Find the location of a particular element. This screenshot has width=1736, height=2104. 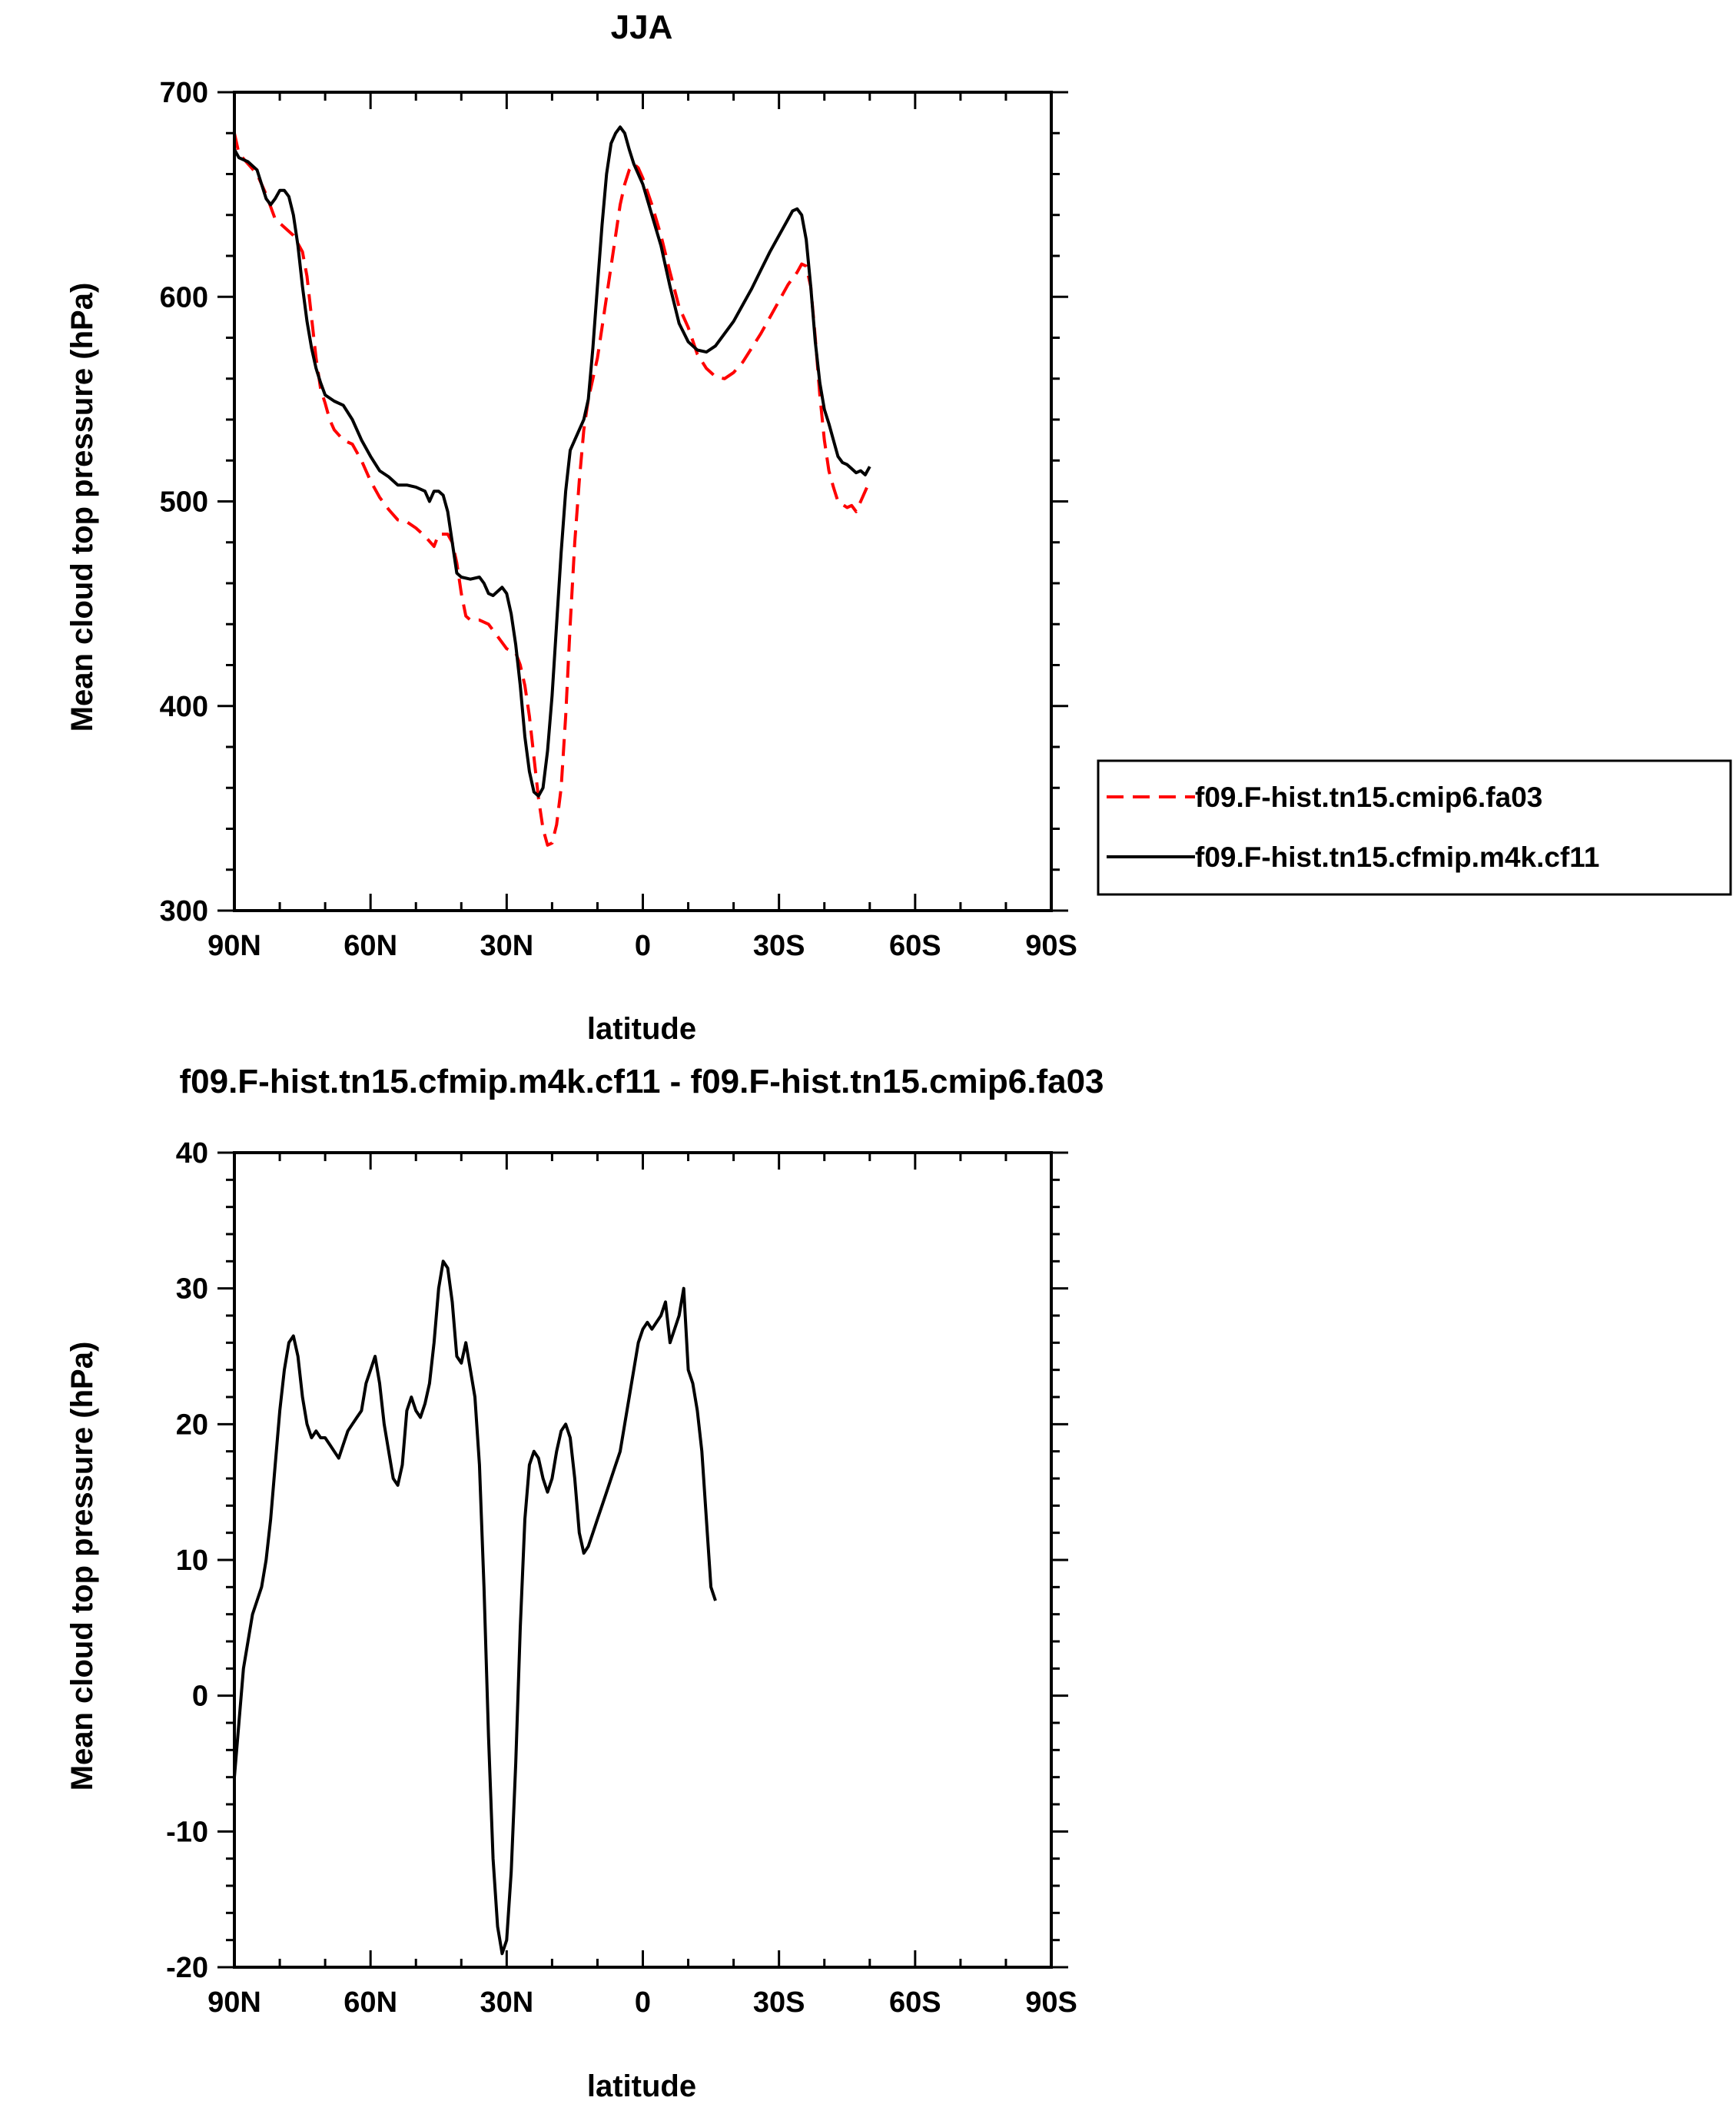

legend-box is located at coordinates (1415, 827).